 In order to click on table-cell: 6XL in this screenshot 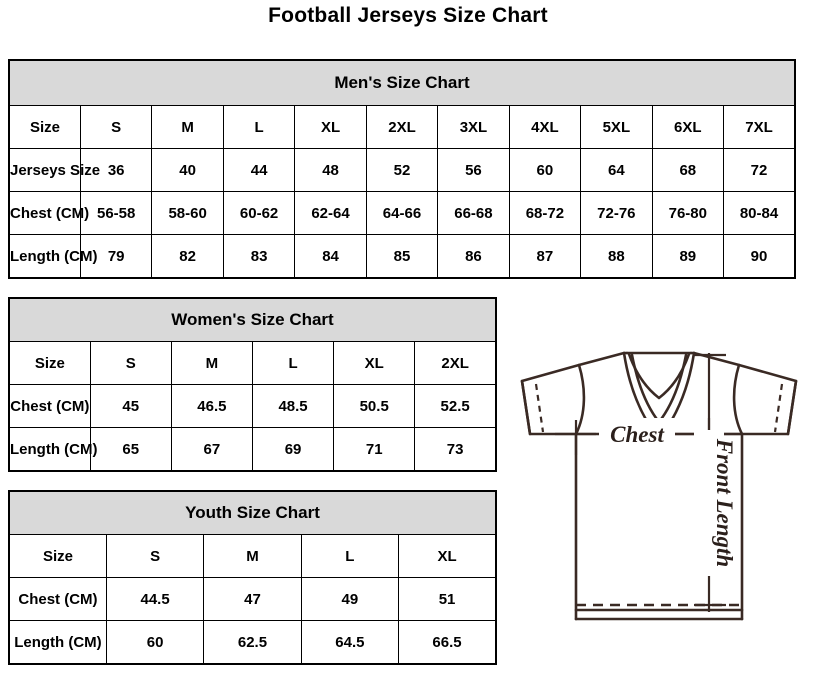, I will do `click(688, 127)`.